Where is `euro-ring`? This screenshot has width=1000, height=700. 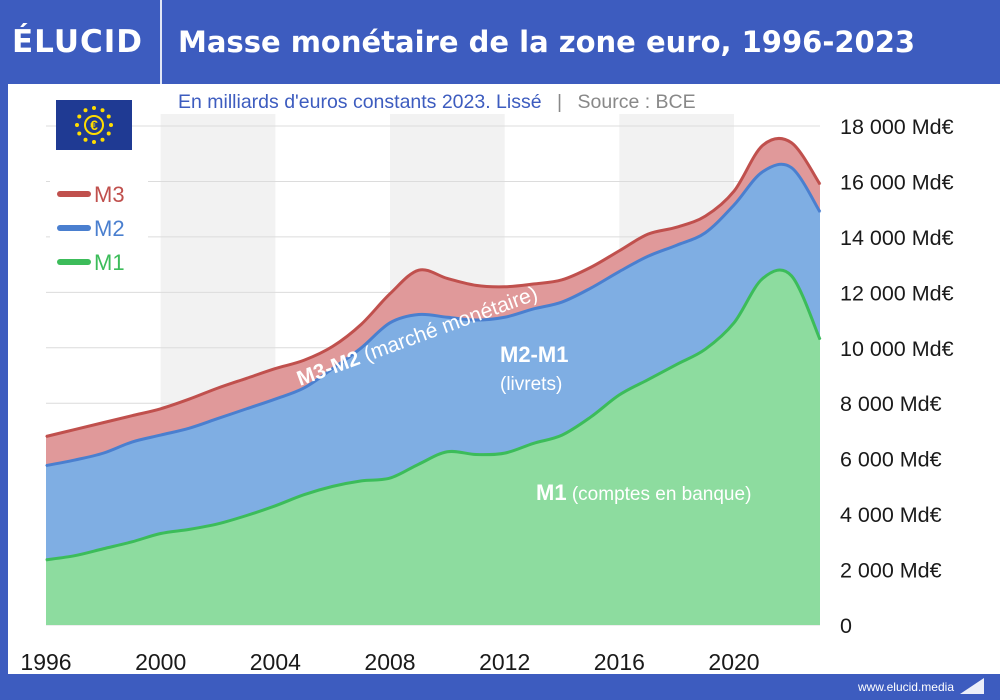
euro-ring is located at coordinates (94, 125).